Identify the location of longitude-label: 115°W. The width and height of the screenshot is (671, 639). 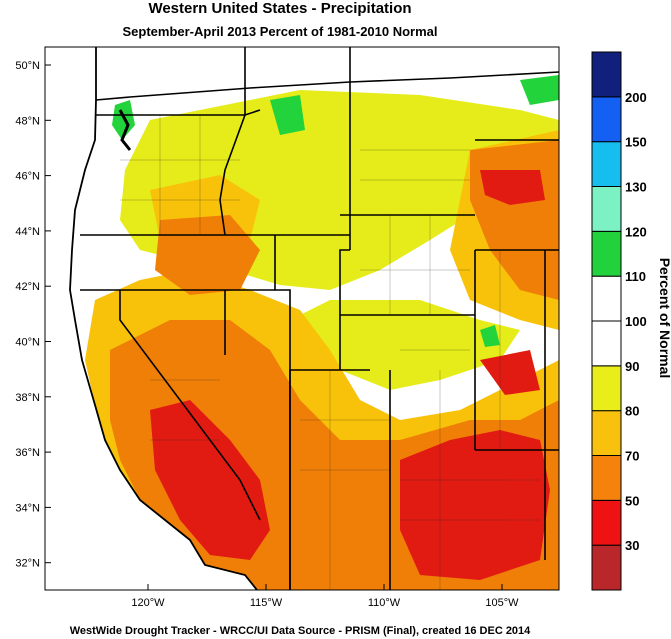
(266, 603).